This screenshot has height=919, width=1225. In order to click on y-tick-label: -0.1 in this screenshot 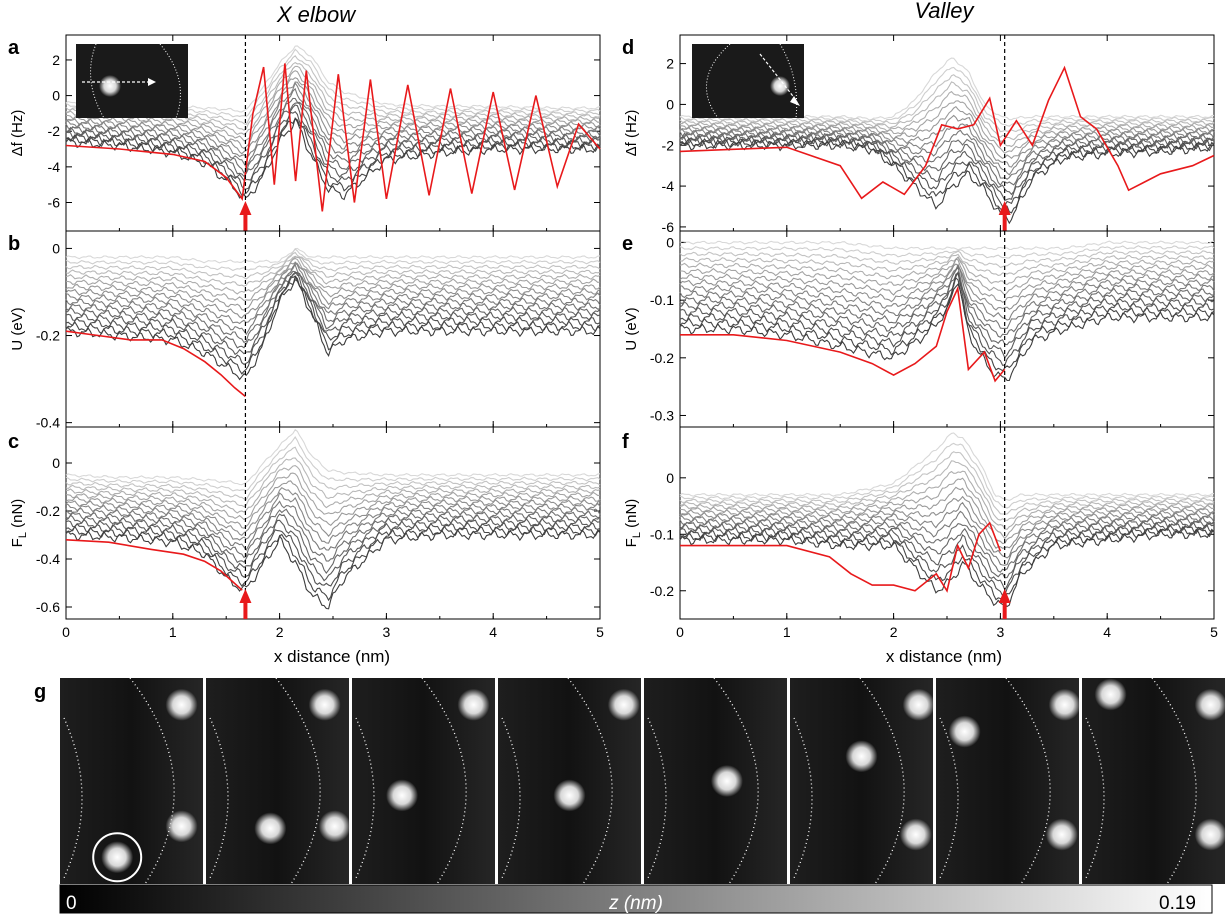, I will do `click(662, 300)`.